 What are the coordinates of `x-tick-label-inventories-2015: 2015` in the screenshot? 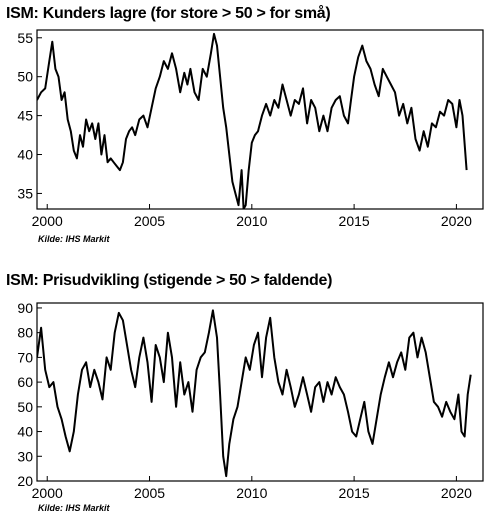 It's located at (354, 221).